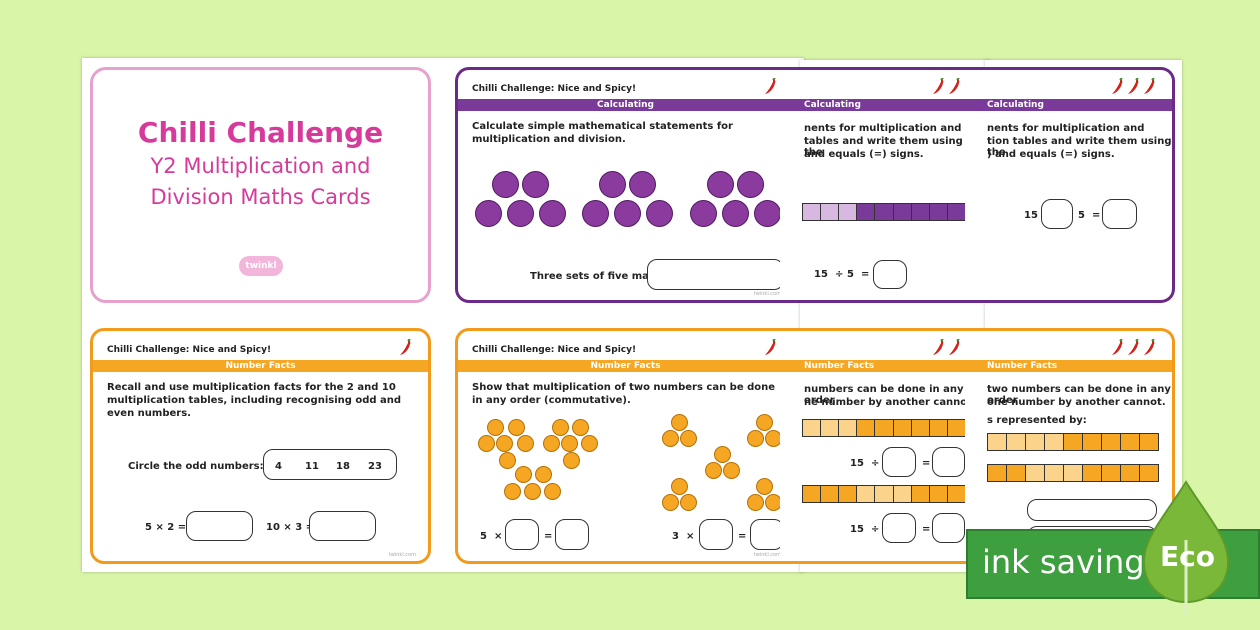 This screenshot has width=1260, height=630. I want to click on answer-prompt: Three sets of five makes, so click(599, 276).